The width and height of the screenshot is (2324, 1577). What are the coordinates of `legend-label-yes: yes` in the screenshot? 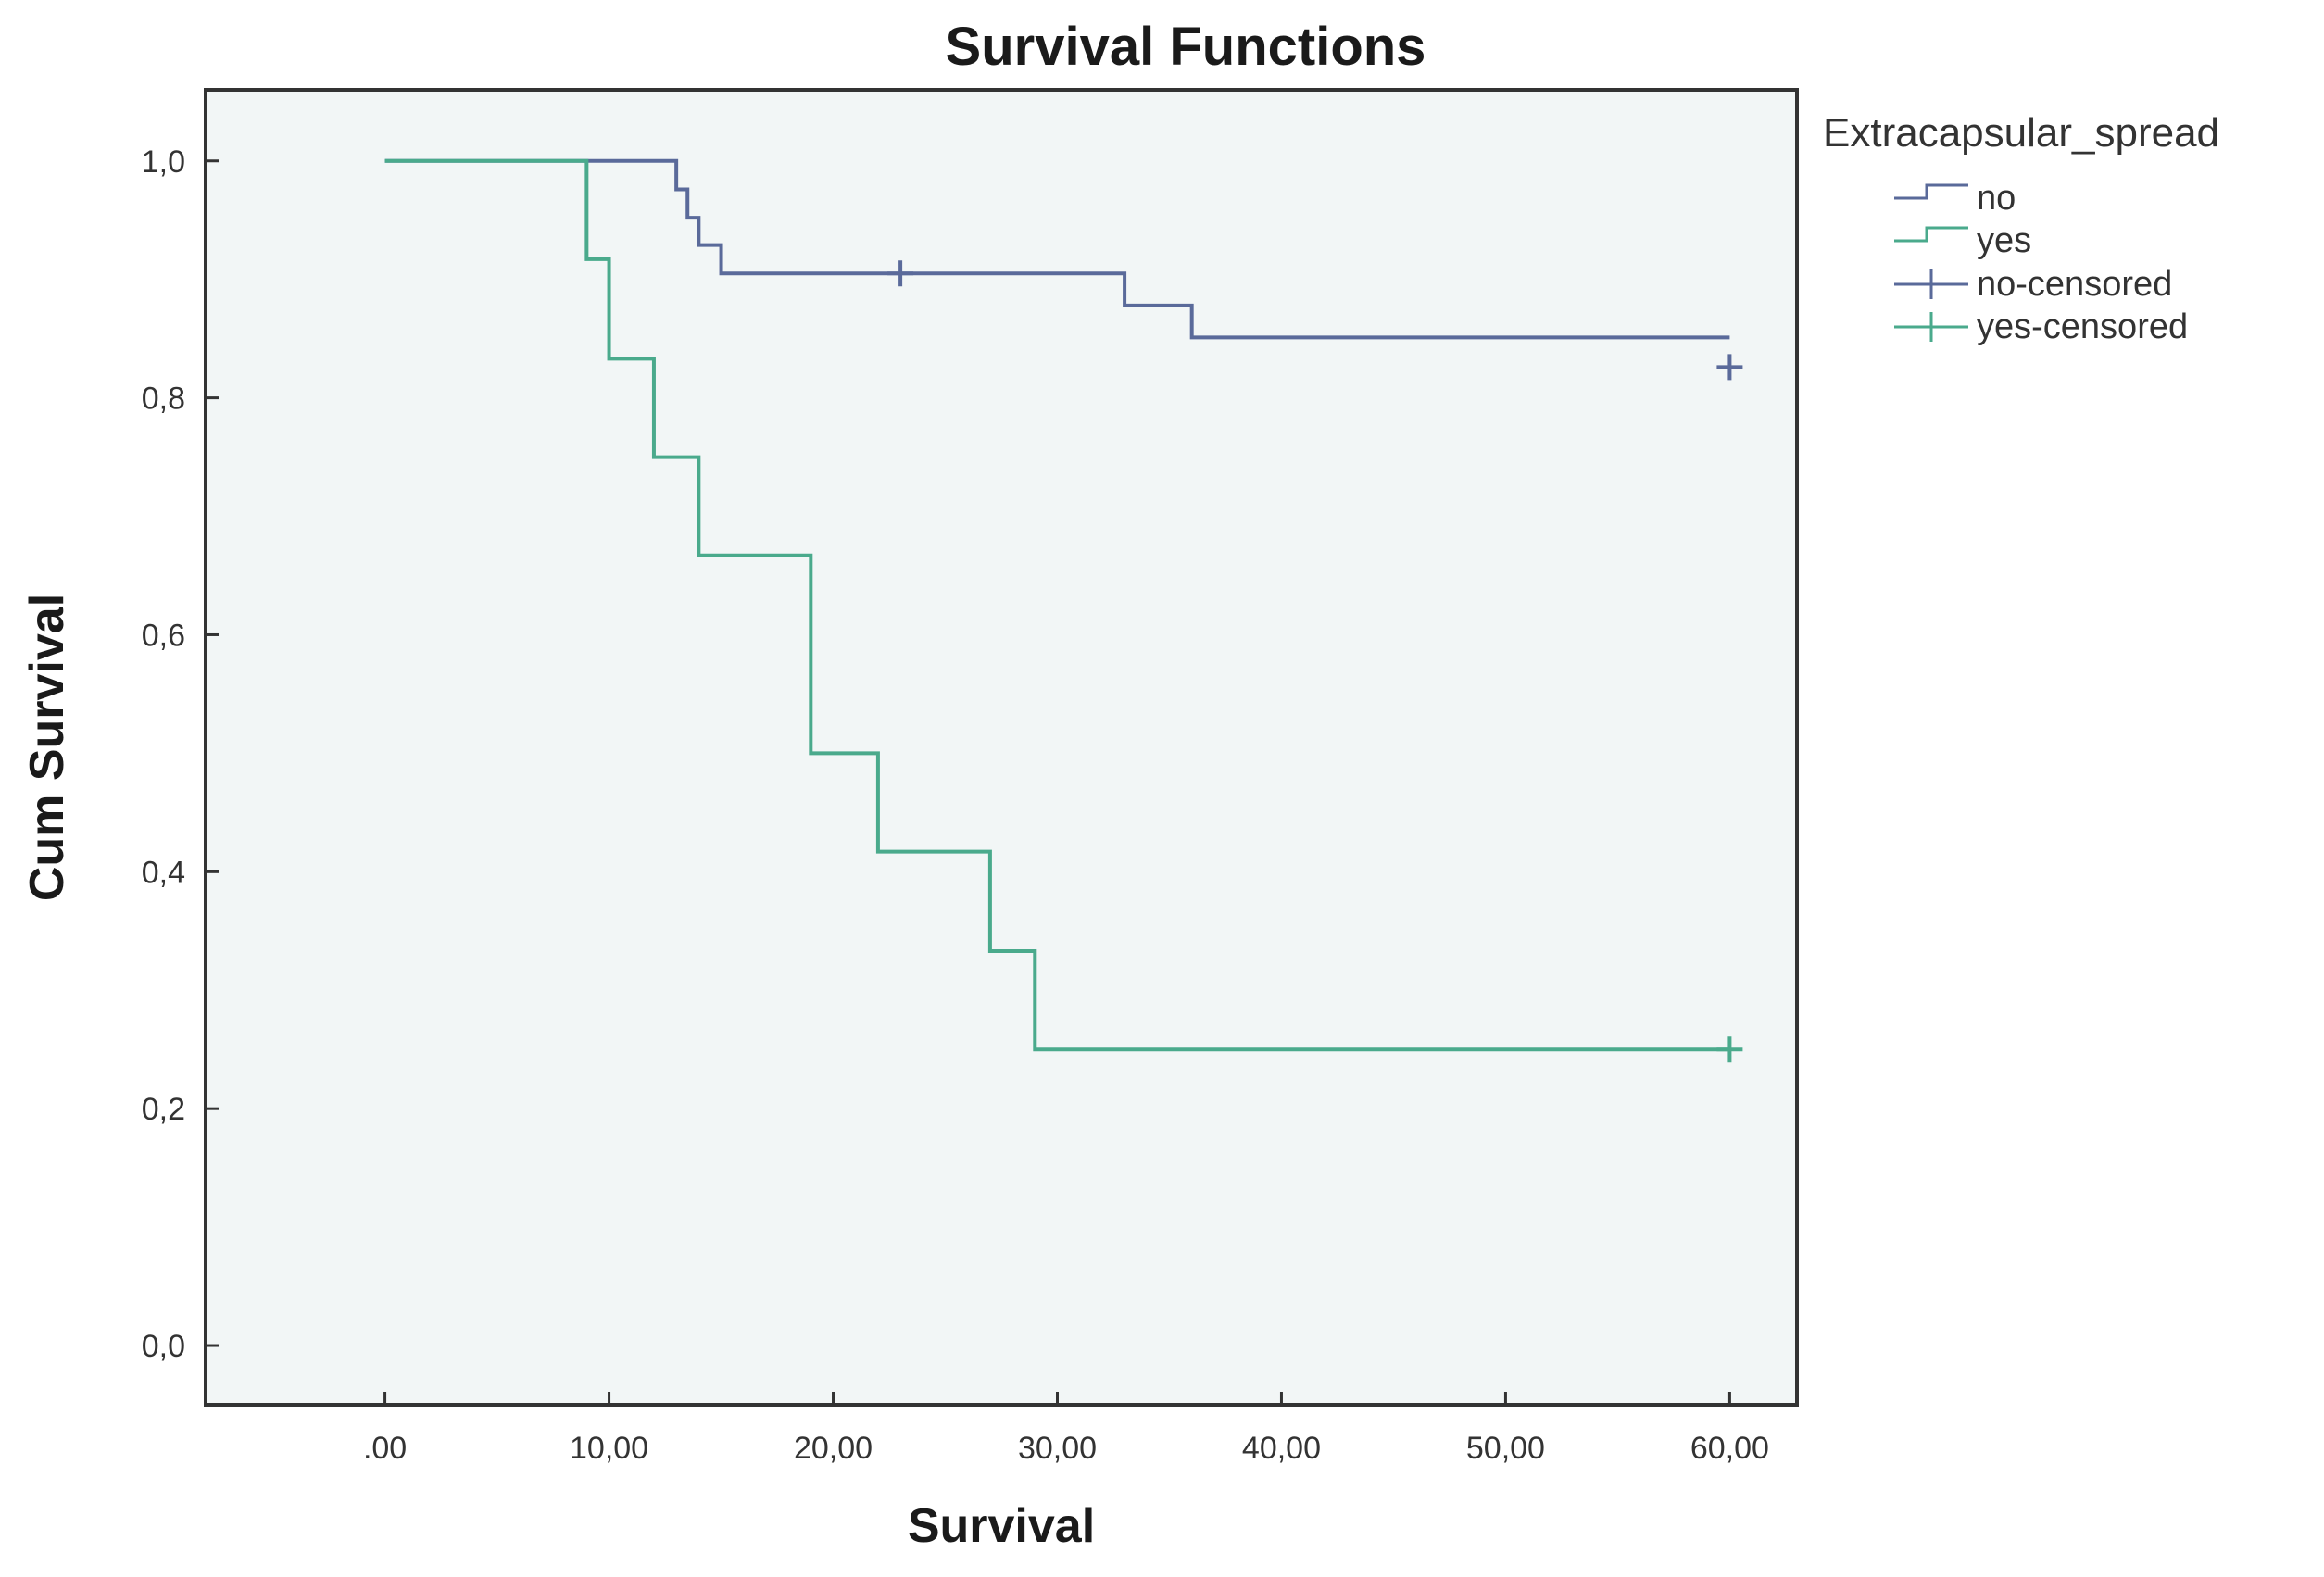 It's located at (2004, 240).